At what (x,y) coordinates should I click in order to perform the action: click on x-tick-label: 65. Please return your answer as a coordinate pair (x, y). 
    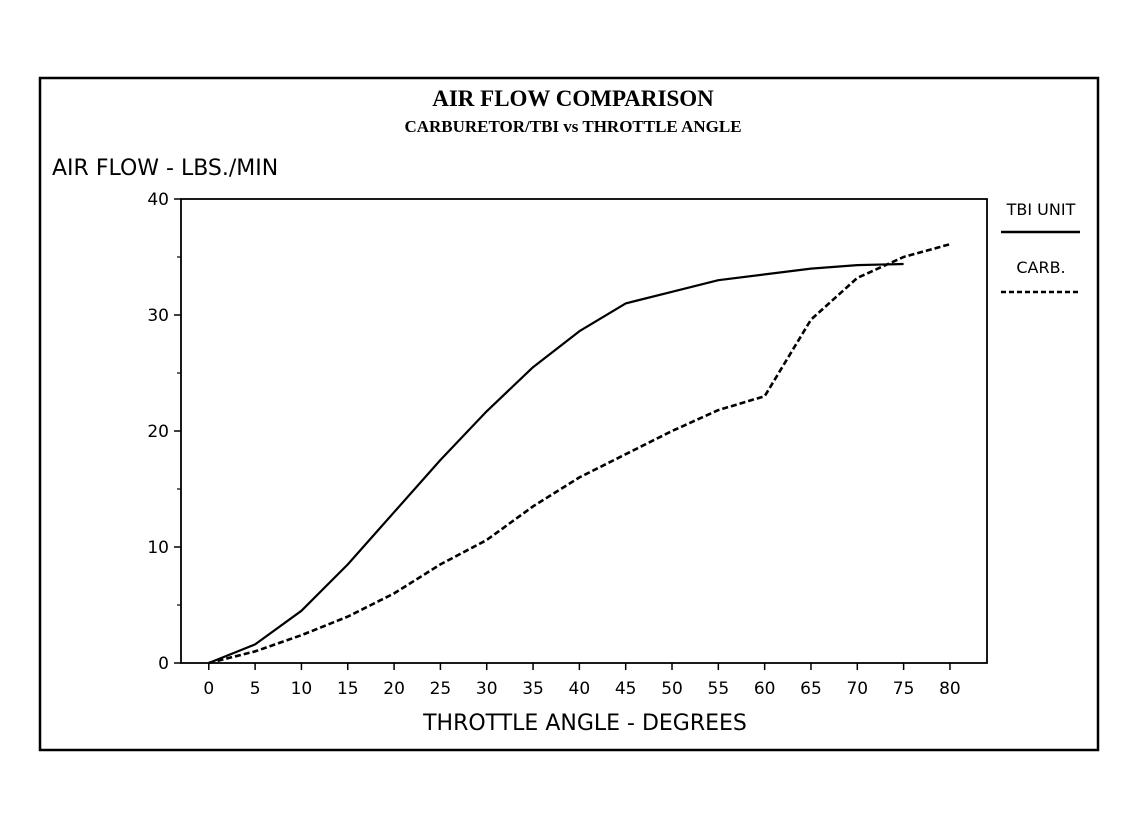
    Looking at the image, I should click on (811, 689).